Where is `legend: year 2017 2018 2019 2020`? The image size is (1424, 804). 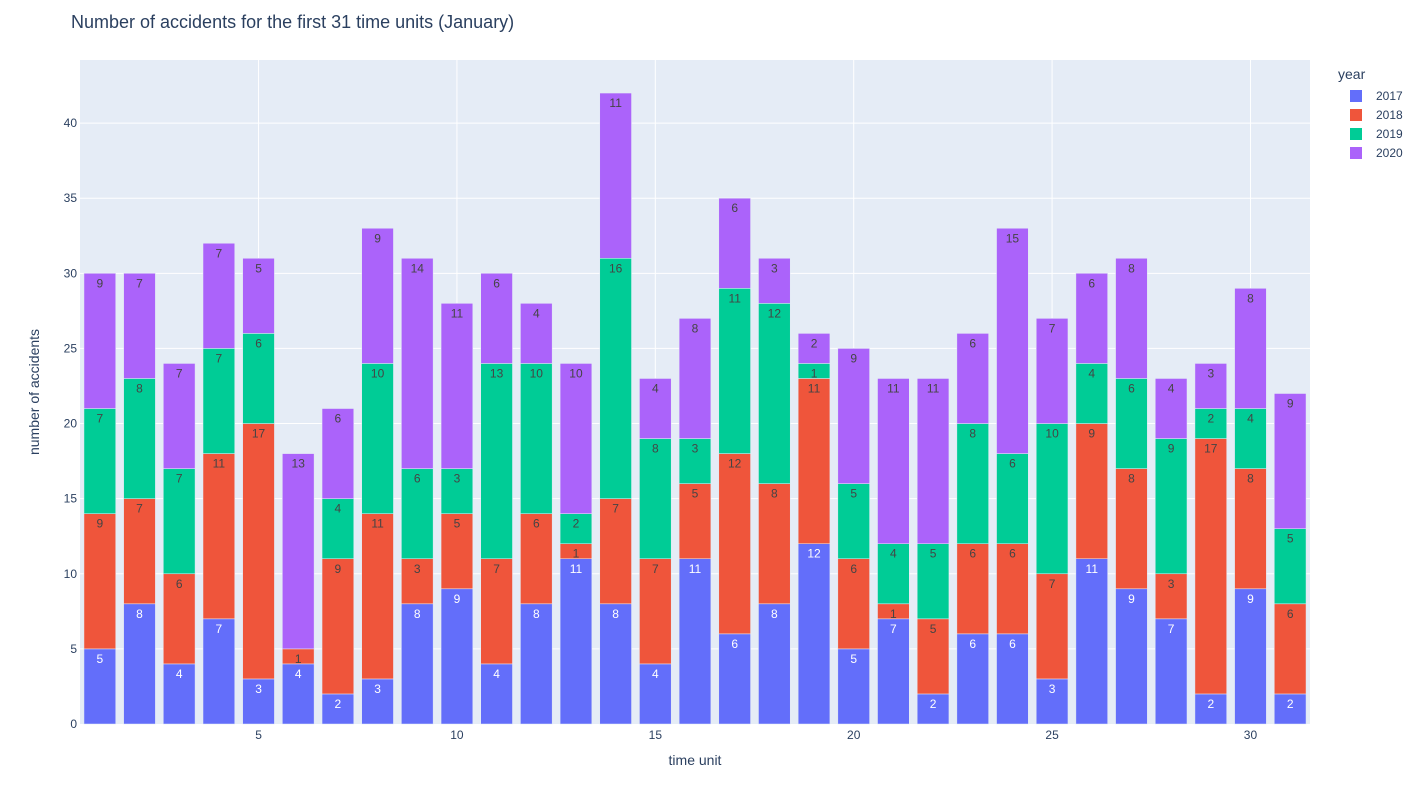 legend: year 2017 2018 2019 2020 is located at coordinates (1370, 114).